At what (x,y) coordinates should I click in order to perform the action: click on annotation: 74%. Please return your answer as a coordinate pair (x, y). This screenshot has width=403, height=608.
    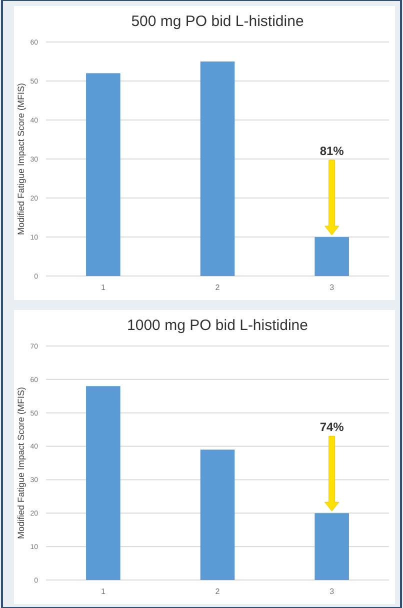
    Looking at the image, I should click on (332, 427).